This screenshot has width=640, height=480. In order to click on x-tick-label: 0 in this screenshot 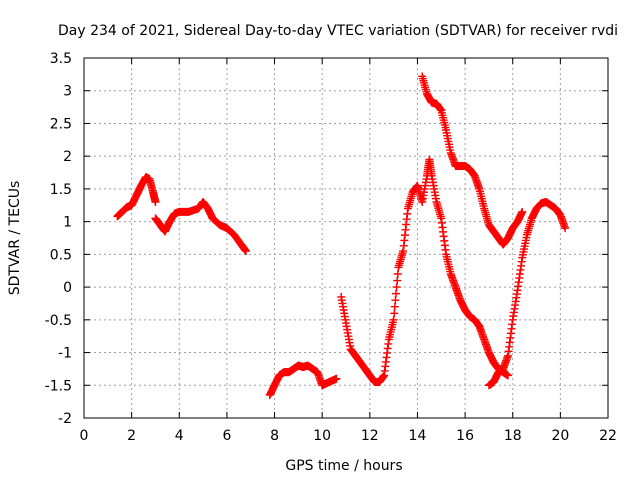, I will do `click(84, 436)`.